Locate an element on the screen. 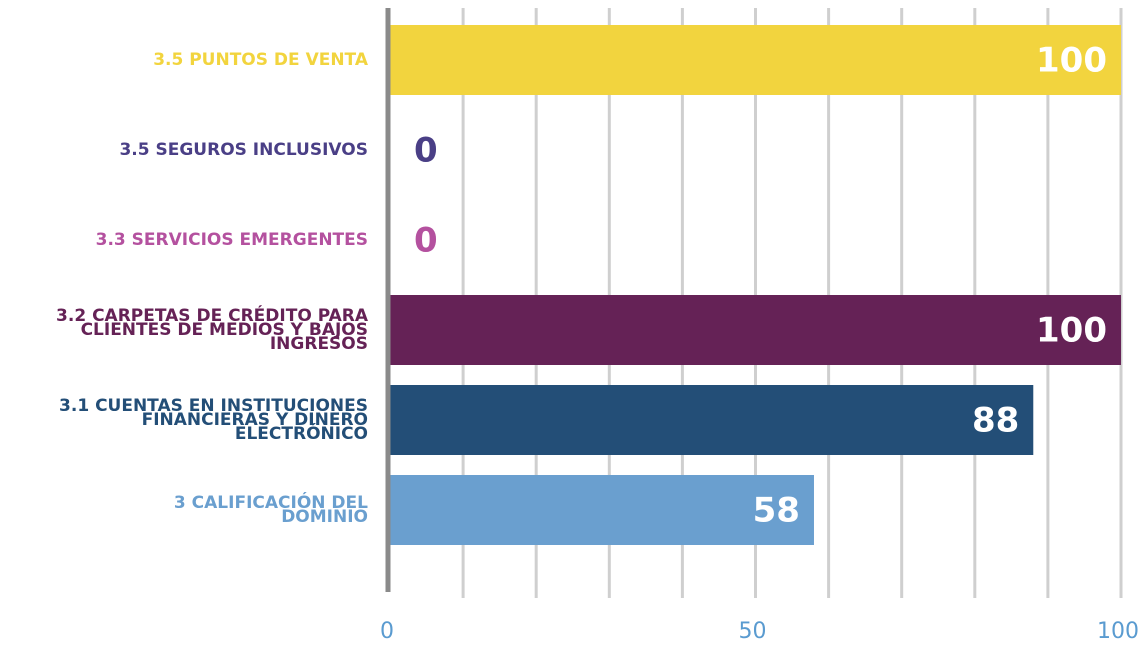 The width and height of the screenshot is (1144, 646). category-label: 3.5 PUNTOS DE VENTA is located at coordinates (260, 60).